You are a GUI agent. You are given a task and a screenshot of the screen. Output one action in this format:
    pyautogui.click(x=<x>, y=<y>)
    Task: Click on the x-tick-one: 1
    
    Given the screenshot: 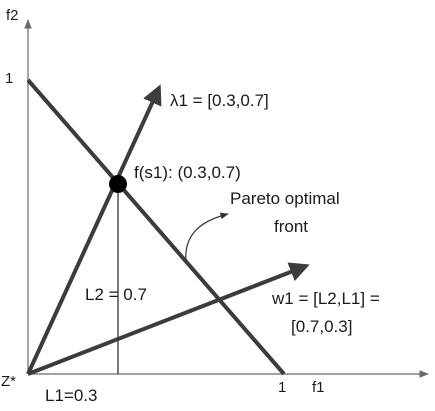 What is the action you would take?
    pyautogui.click(x=282, y=387)
    